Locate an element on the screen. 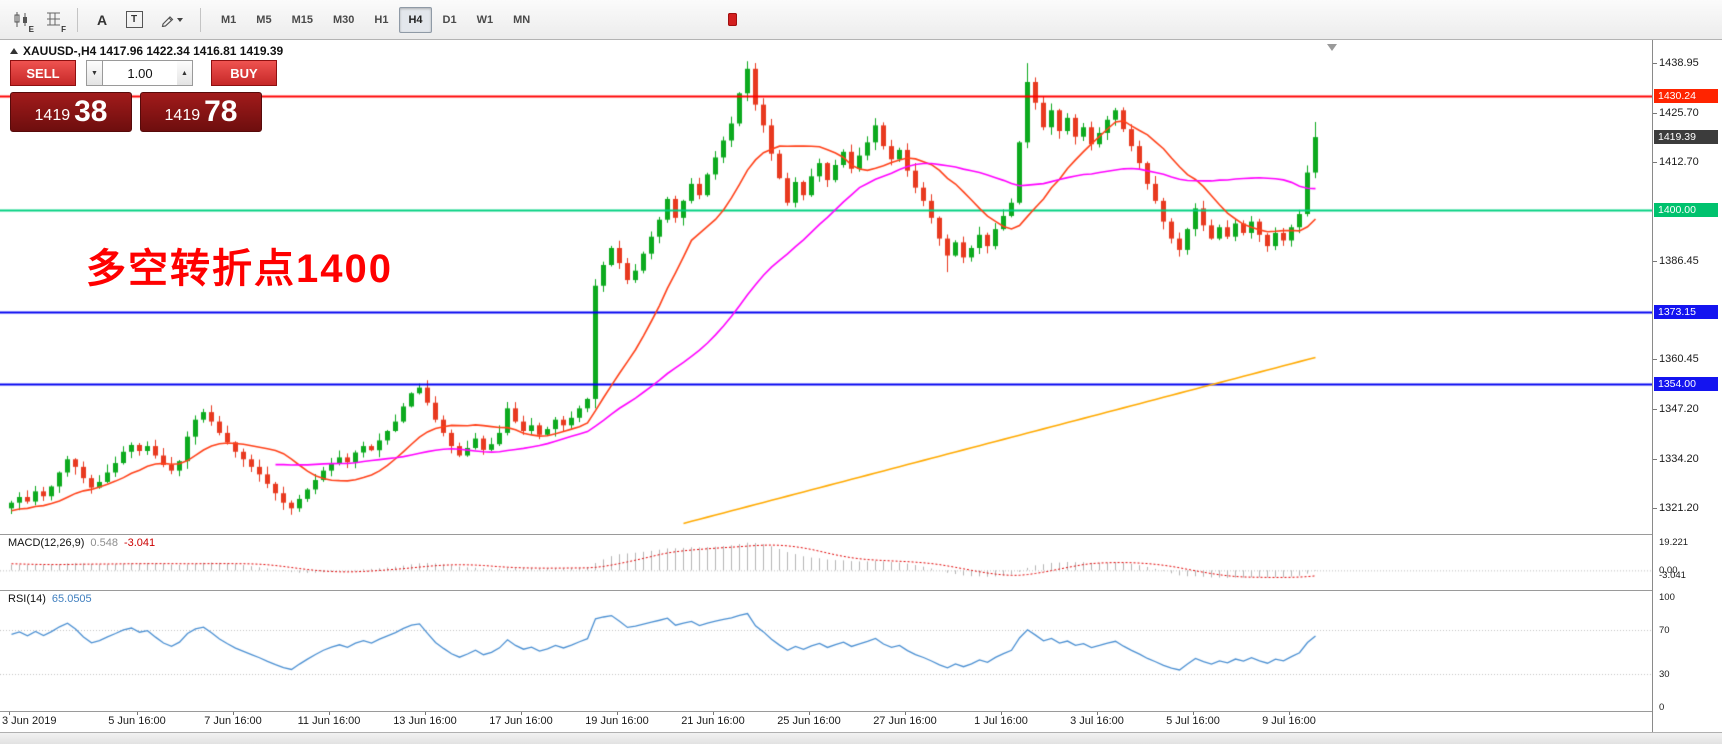 This screenshot has width=1722, height=744. tf-button-m30: M30 is located at coordinates (343, 19).